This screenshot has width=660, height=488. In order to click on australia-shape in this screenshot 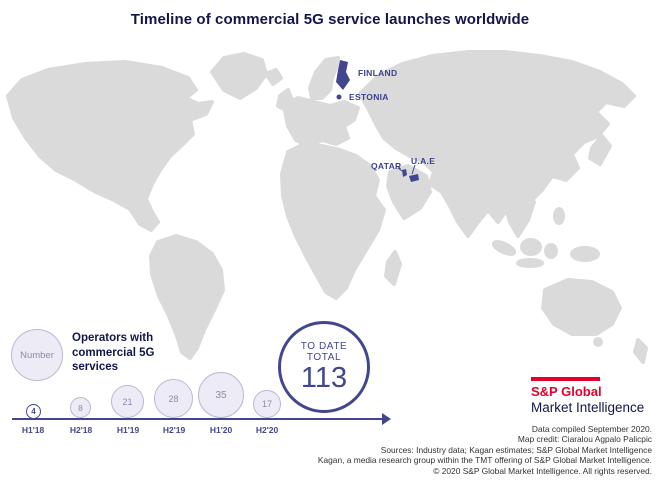, I will do `click(581, 307)`.